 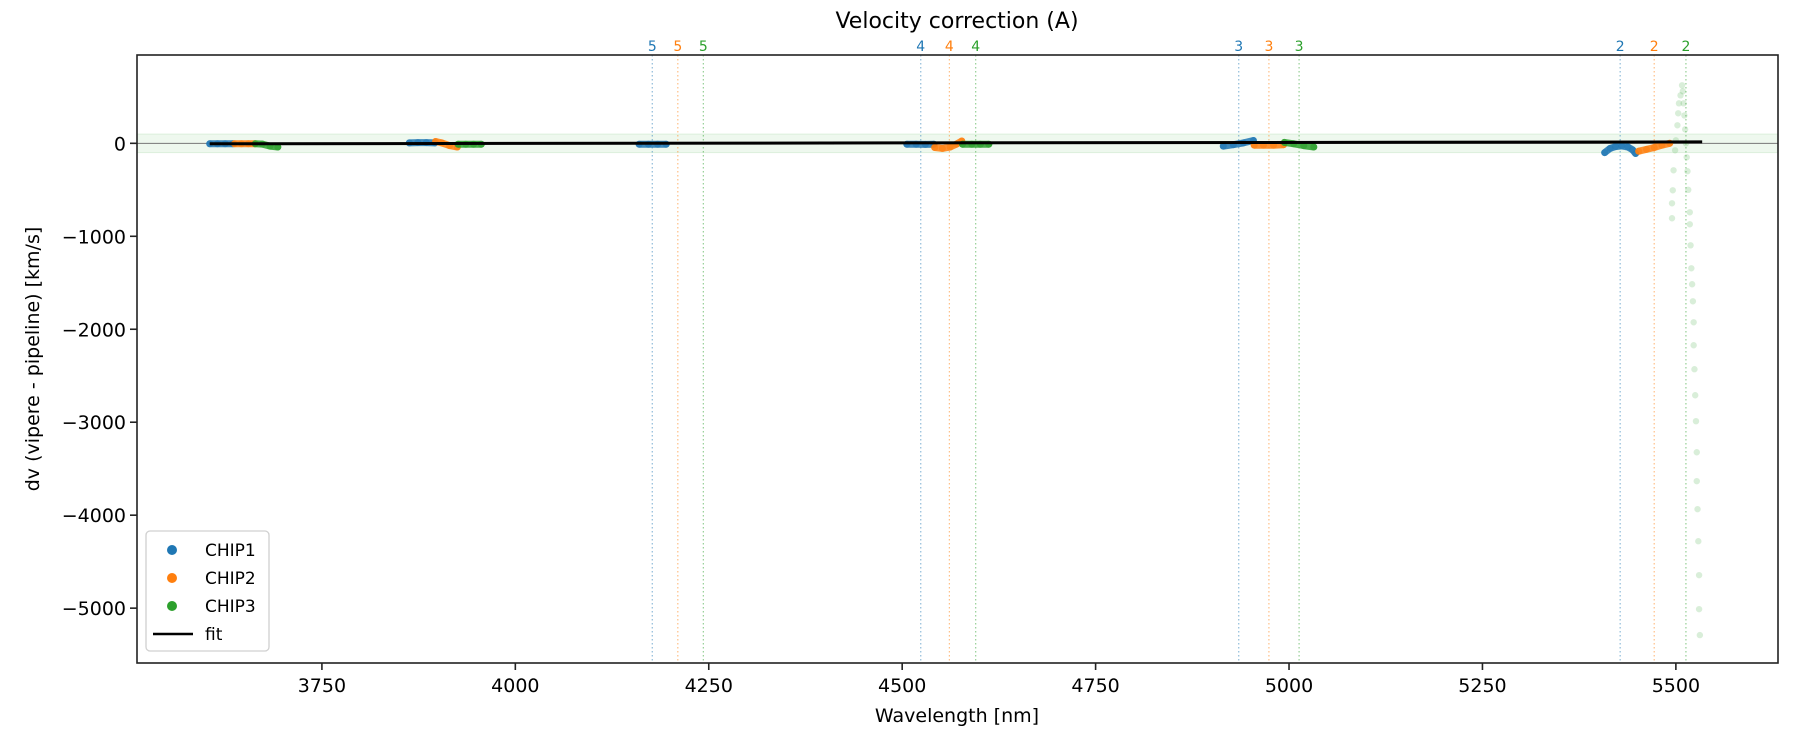 I want to click on x-tick-label: 5000, so click(x=1289, y=686).